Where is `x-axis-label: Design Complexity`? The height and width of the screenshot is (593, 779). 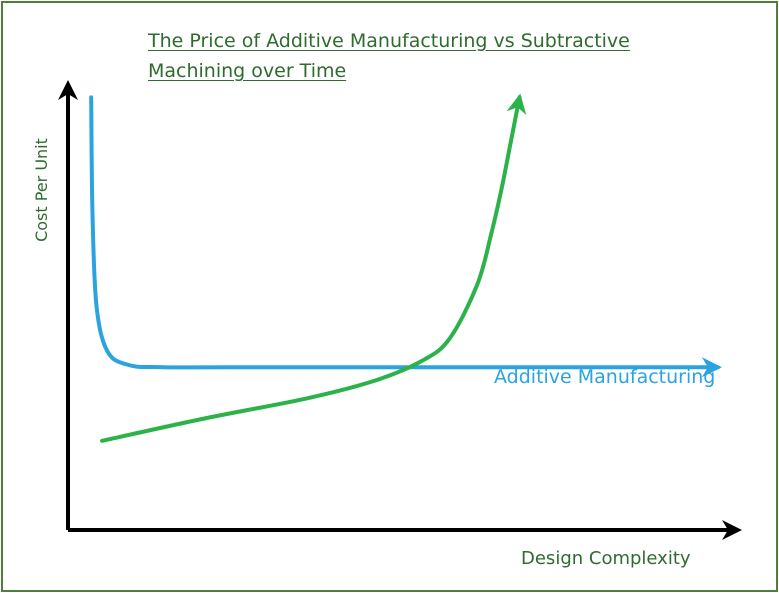 x-axis-label: Design Complexity is located at coordinates (606, 558).